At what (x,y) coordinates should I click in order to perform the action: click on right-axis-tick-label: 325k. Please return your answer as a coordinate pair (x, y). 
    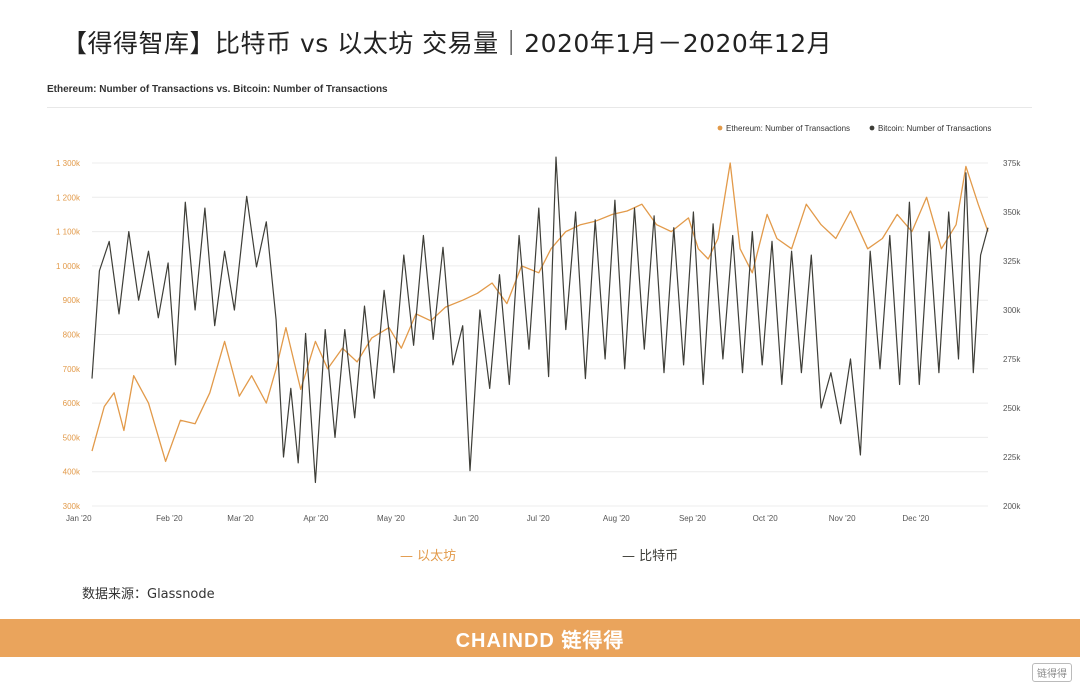
    Looking at the image, I should click on (1012, 261).